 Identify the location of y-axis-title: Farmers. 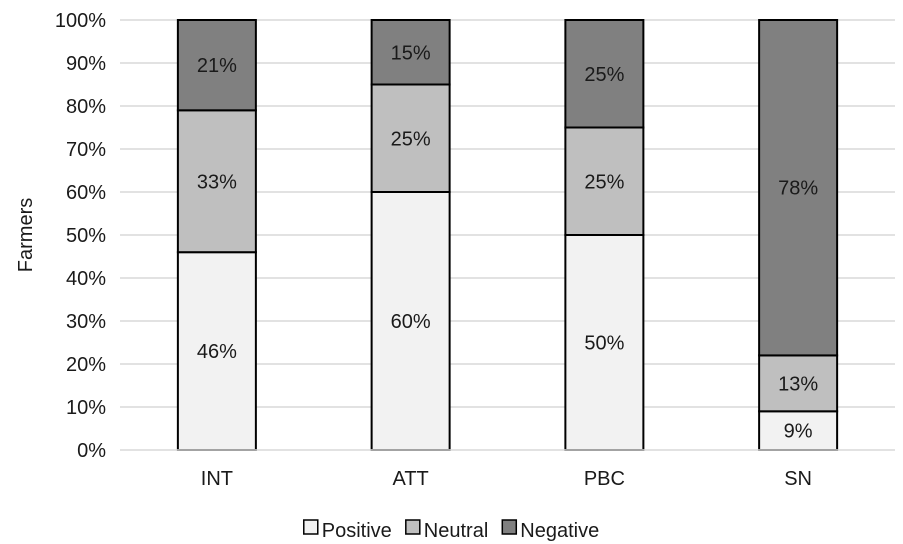
(26, 235).